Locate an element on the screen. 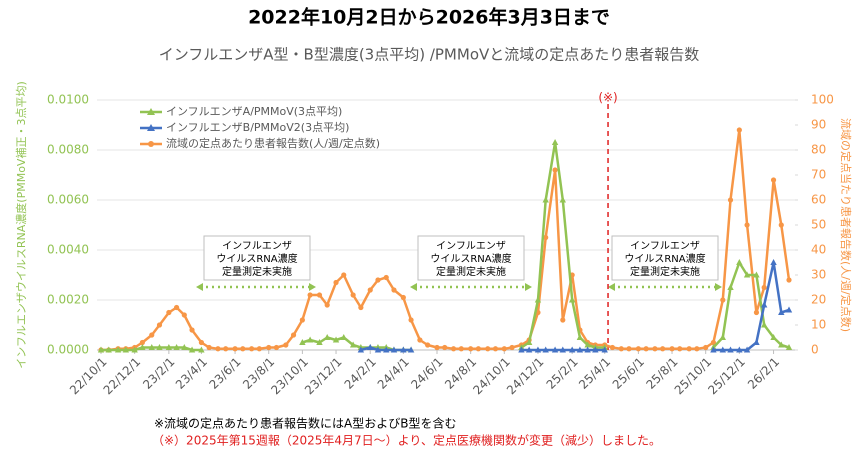 This screenshot has height=457, width=858. y-tick-label: 0.0000 is located at coordinates (68, 350).